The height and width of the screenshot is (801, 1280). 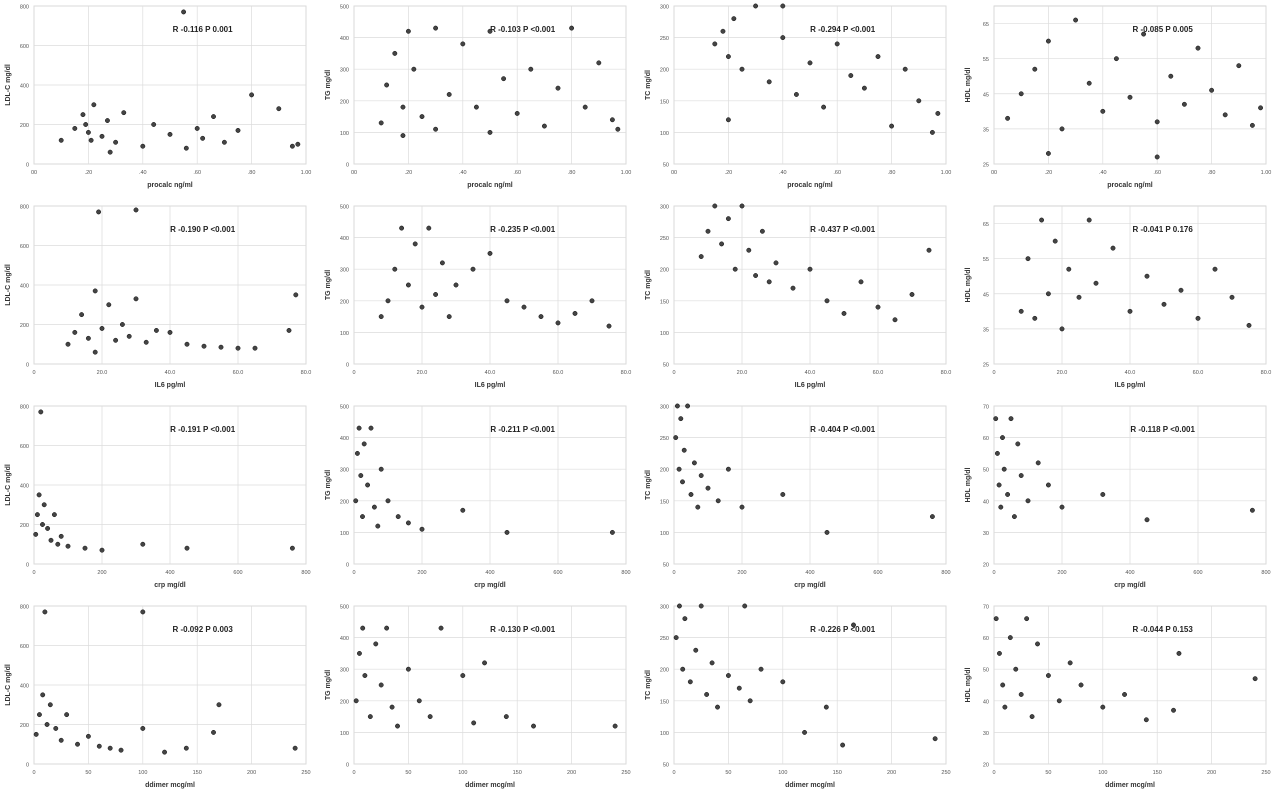 I want to click on x-tick-label: 150, so click(x=1157, y=773).